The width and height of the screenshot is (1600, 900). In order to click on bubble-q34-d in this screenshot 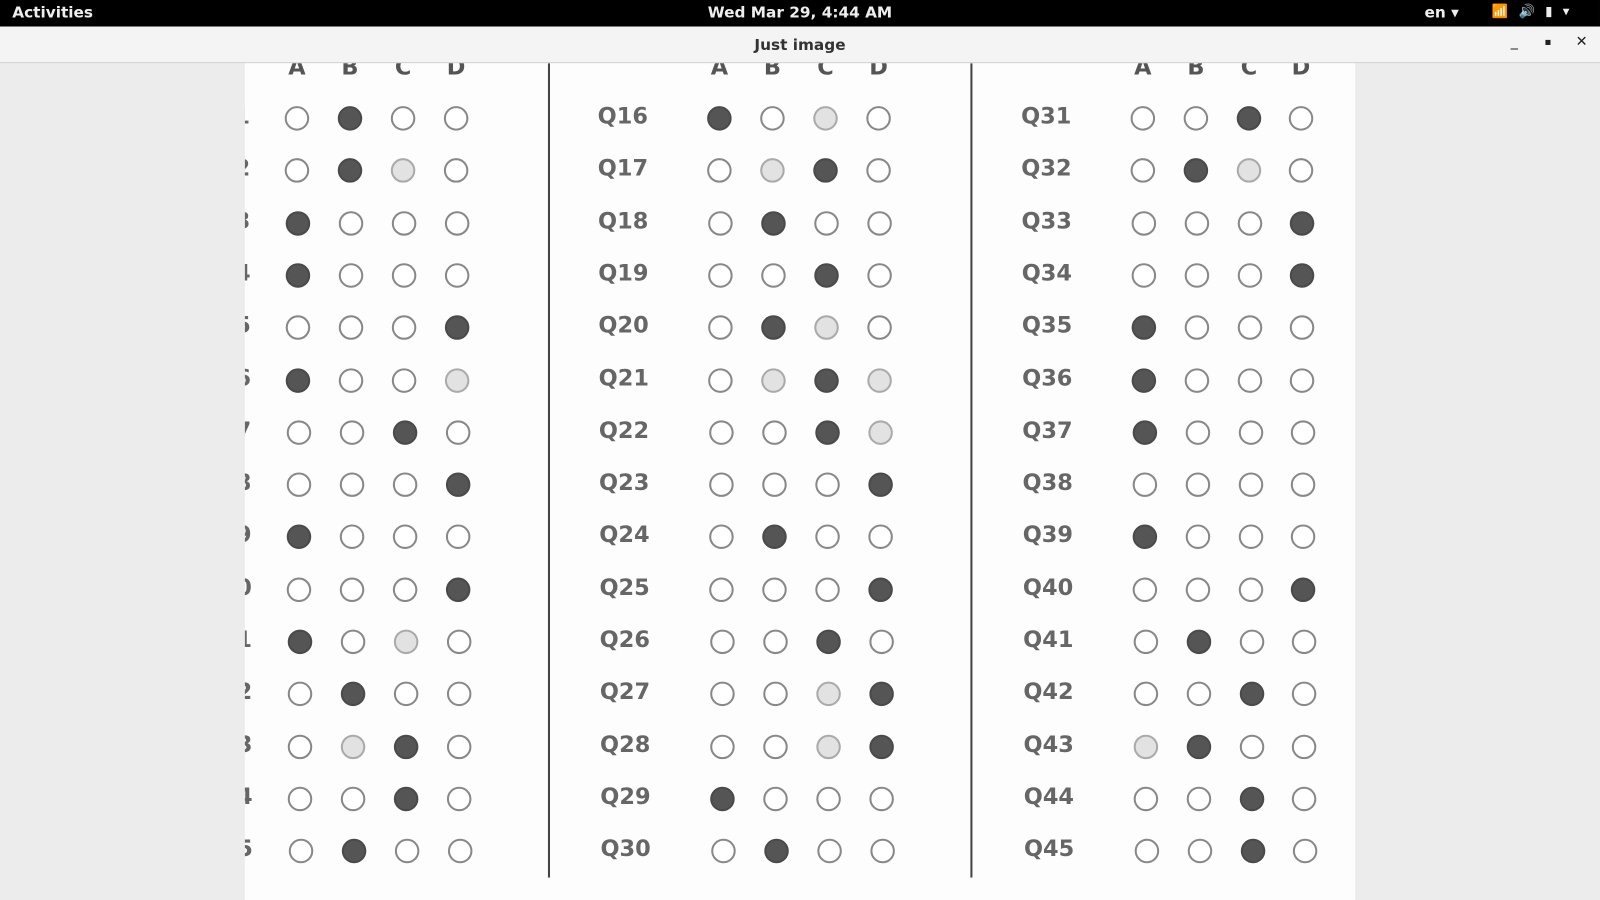, I will do `click(1302, 275)`.